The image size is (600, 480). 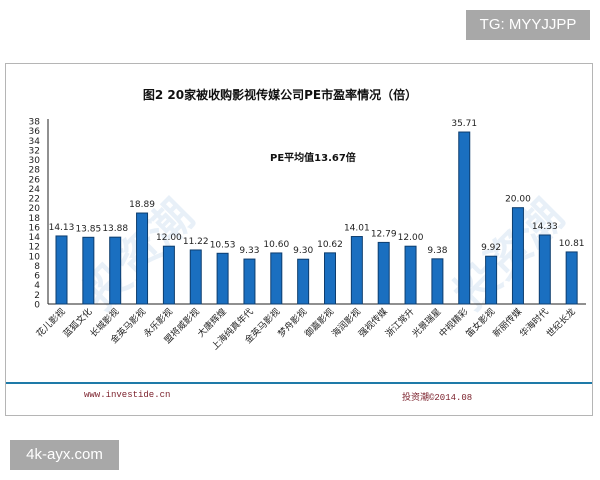 What do you see at coordinates (528, 25) in the screenshot?
I see `watermark-tag-top: TG: MYYJJPP` at bounding box center [528, 25].